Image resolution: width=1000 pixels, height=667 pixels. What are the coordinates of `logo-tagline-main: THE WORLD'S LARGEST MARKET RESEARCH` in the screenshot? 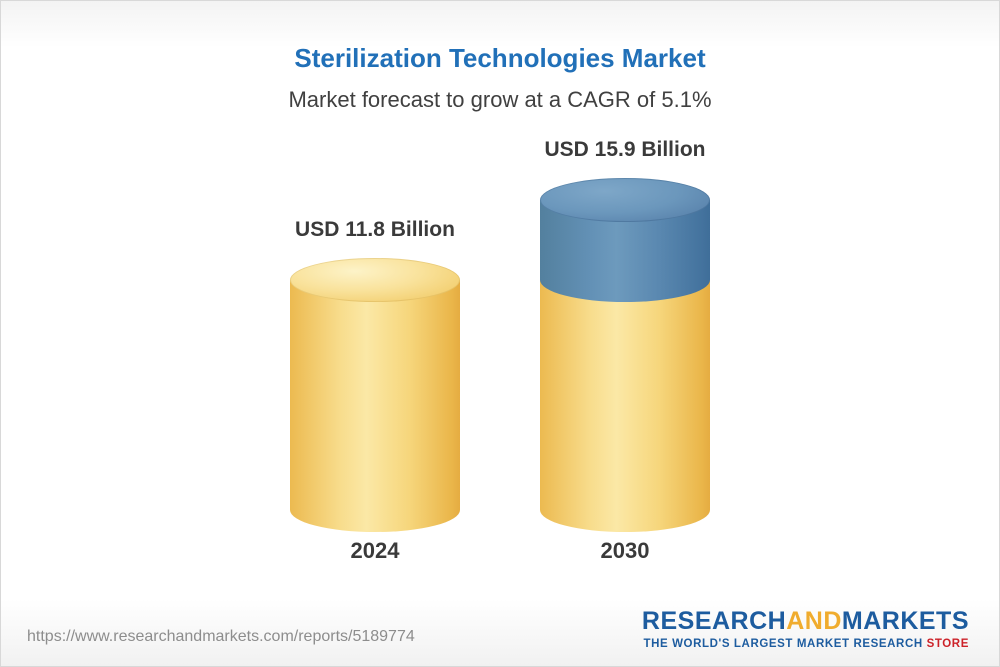 It's located at (785, 644).